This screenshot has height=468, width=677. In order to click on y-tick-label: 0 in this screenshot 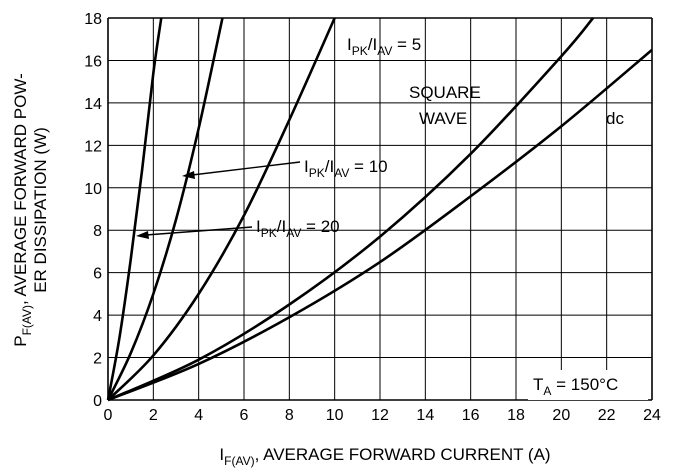, I will do `click(97, 401)`.